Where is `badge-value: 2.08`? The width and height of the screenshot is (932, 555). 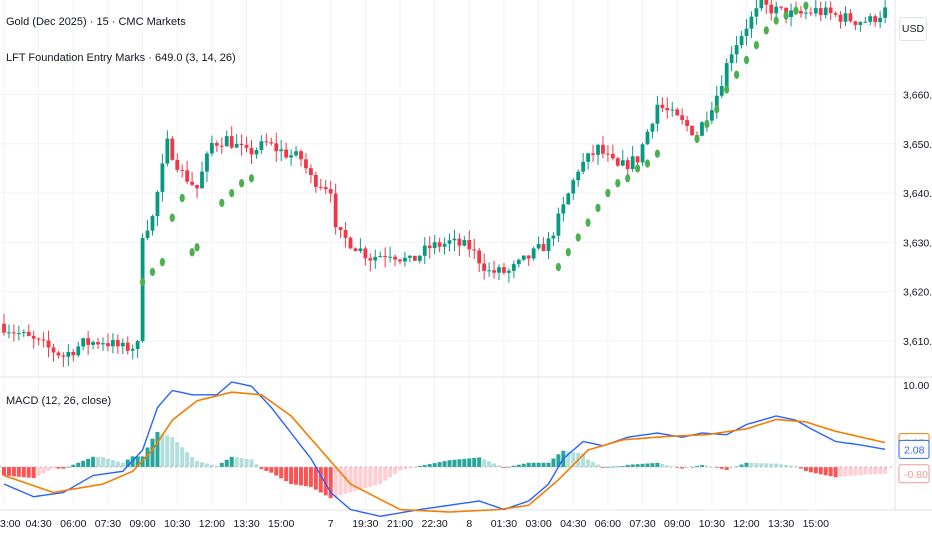
badge-value: 2.08 is located at coordinates (914, 450).